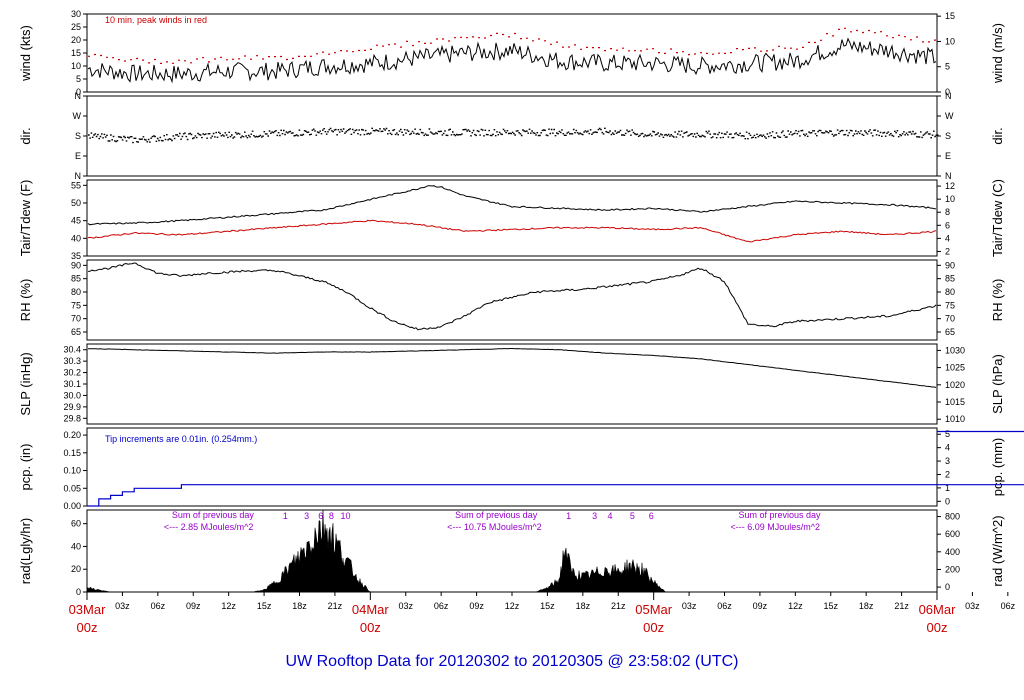 The height and width of the screenshot is (700, 1024). Describe the element at coordinates (76, 279) in the screenshot. I see `tick-label-left: 85` at that location.